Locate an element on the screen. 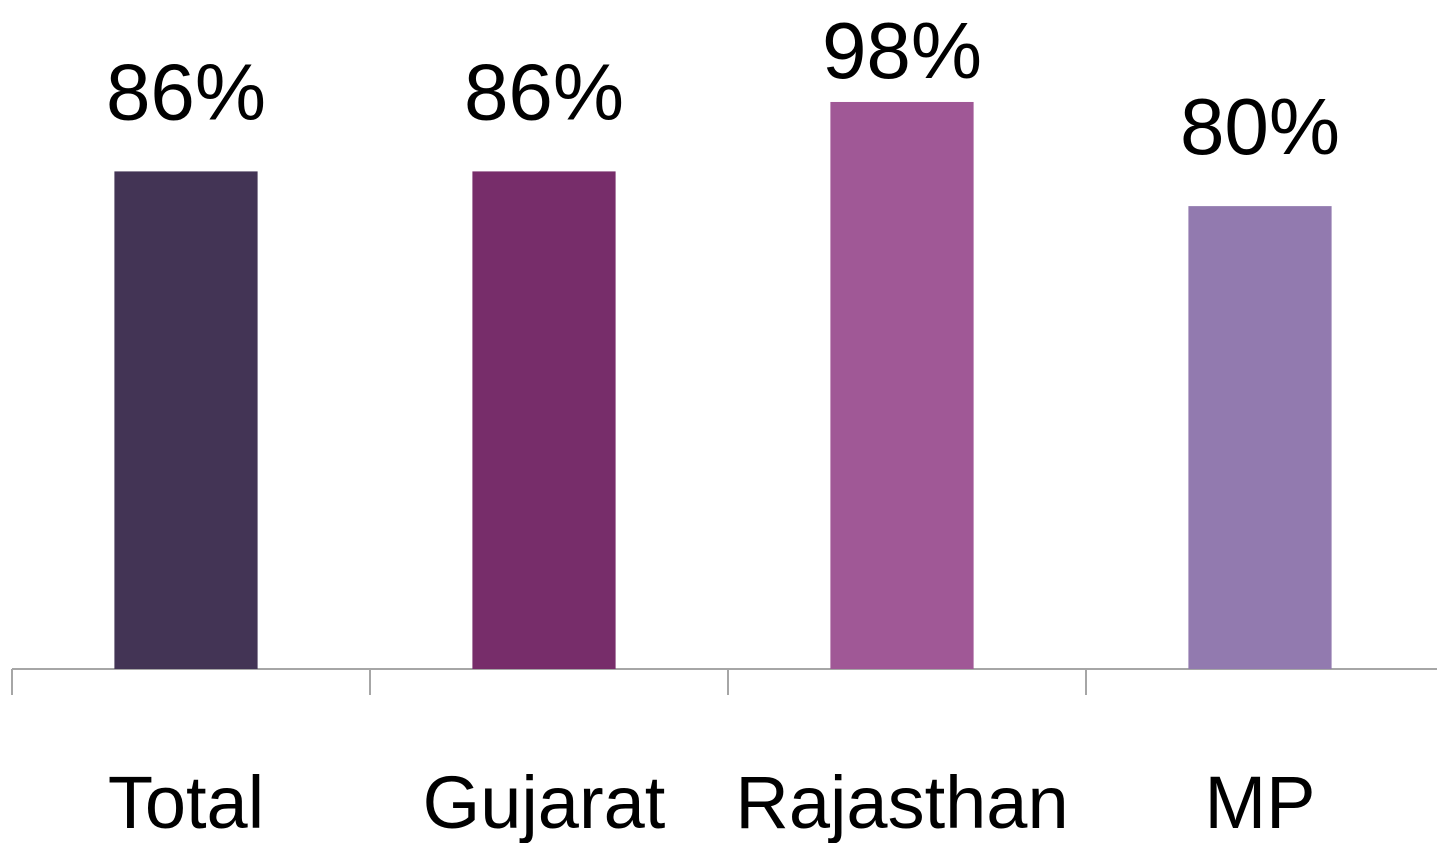  value-label: 98% is located at coordinates (902, 50).